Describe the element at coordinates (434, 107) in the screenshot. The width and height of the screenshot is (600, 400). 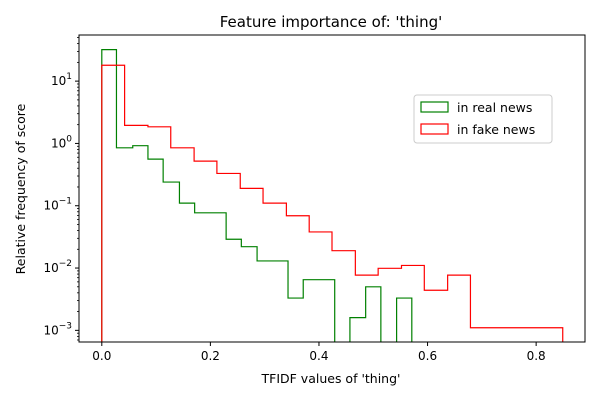
I see `legend-swatch-real-news` at that location.